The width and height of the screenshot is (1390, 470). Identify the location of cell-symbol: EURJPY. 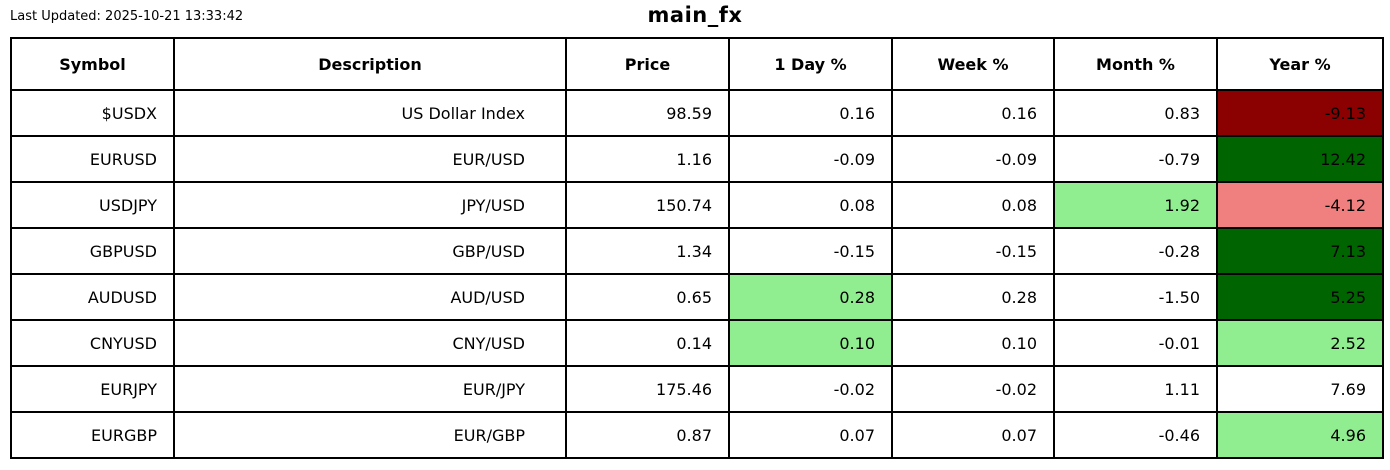
(92, 389).